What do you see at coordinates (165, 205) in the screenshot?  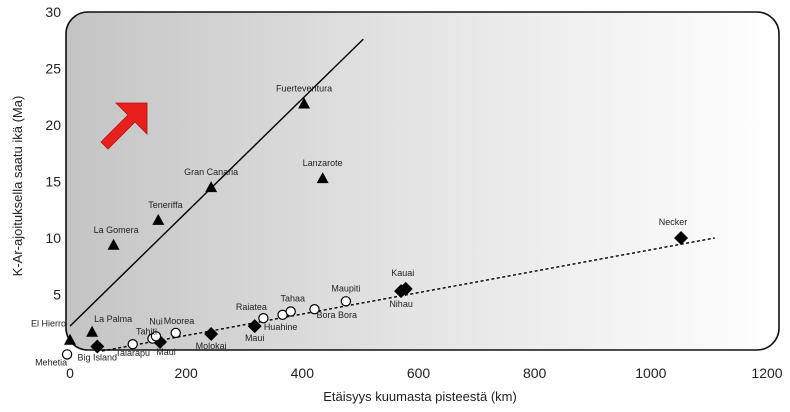 I see `point-label-teneriffa: Teneriffa` at bounding box center [165, 205].